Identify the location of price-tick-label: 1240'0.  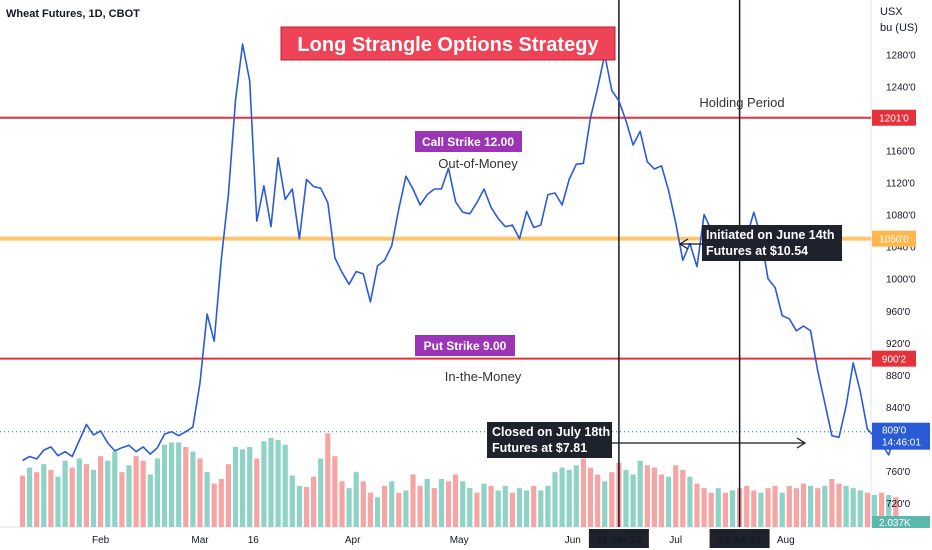
(901, 87).